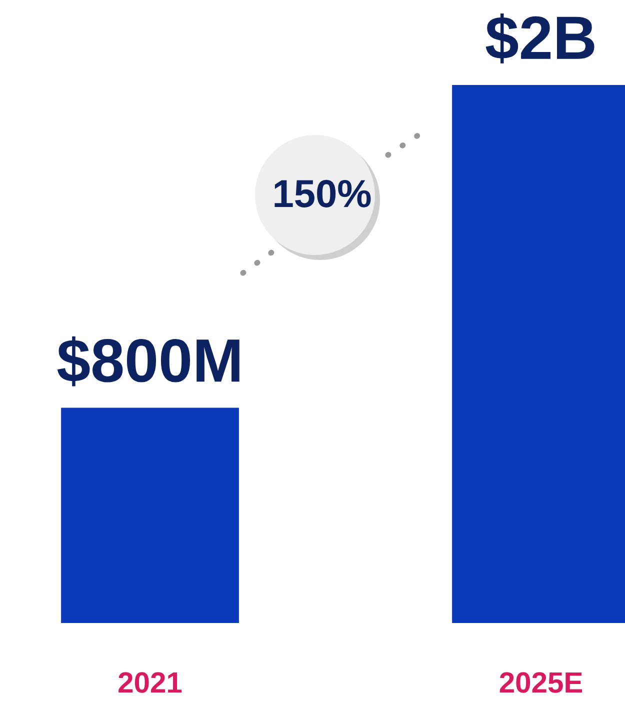  Describe the element at coordinates (150, 682) in the screenshot. I see `x-tick-label: 2021` at that location.